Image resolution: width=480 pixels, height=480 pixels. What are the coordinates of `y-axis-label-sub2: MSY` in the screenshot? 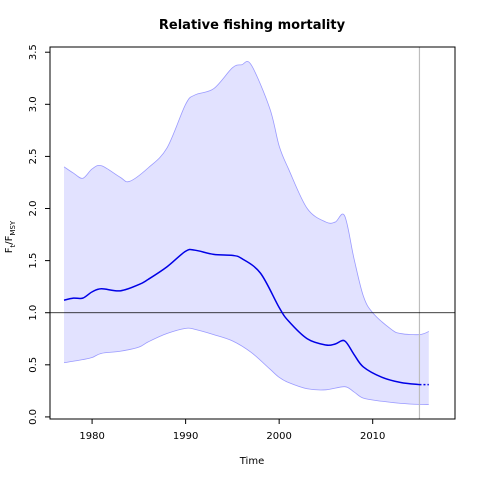 It's located at (13, 227).